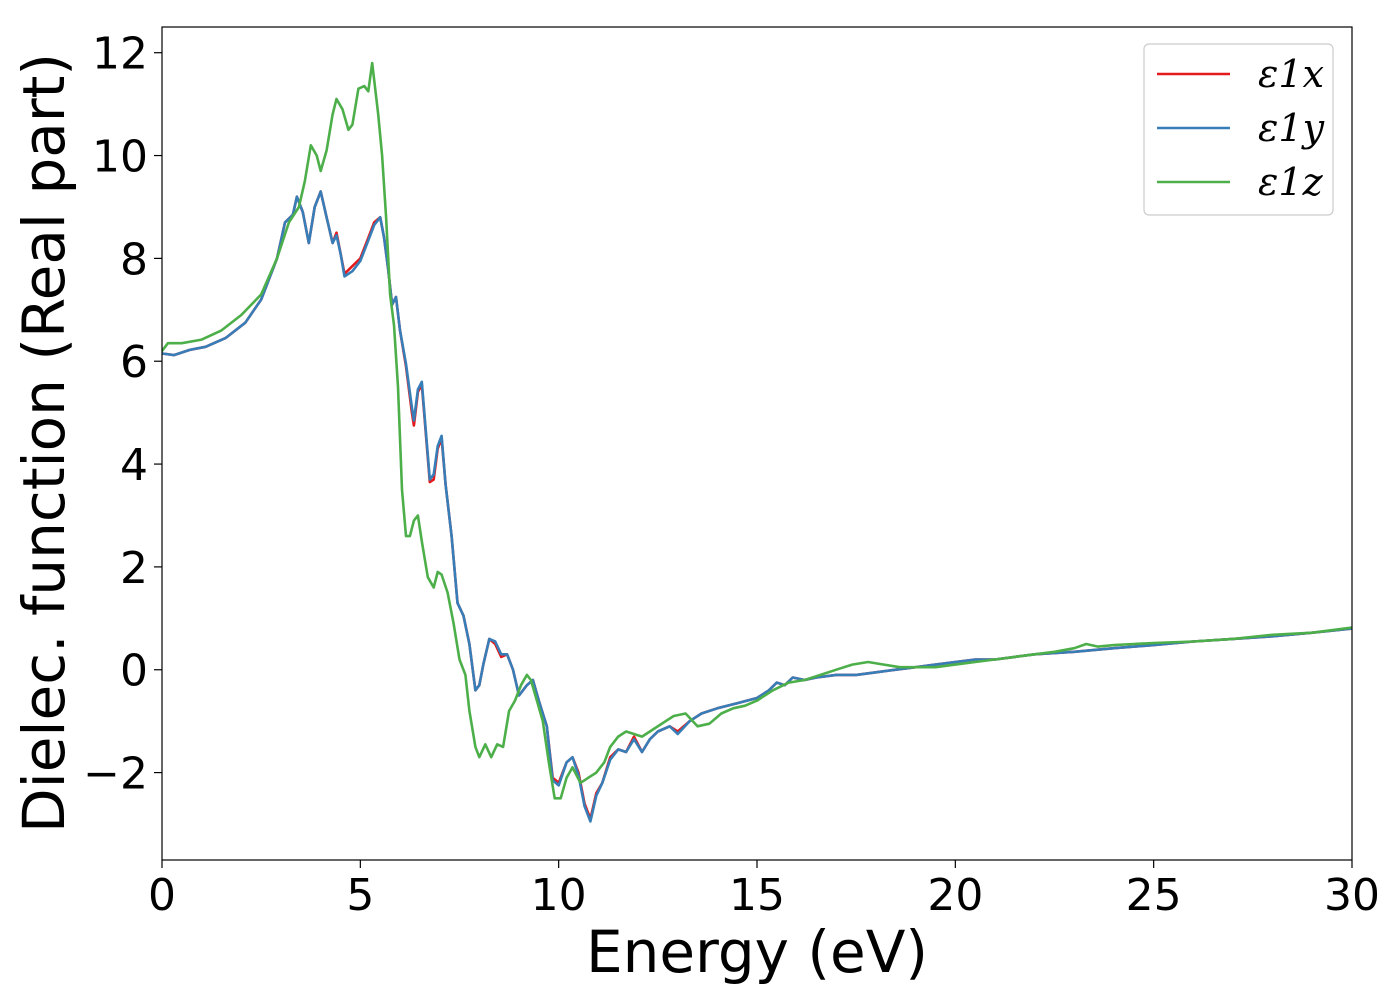 The width and height of the screenshot is (1400, 1000). I want to click on x-axis-label: Energy (eV), so click(757, 952).